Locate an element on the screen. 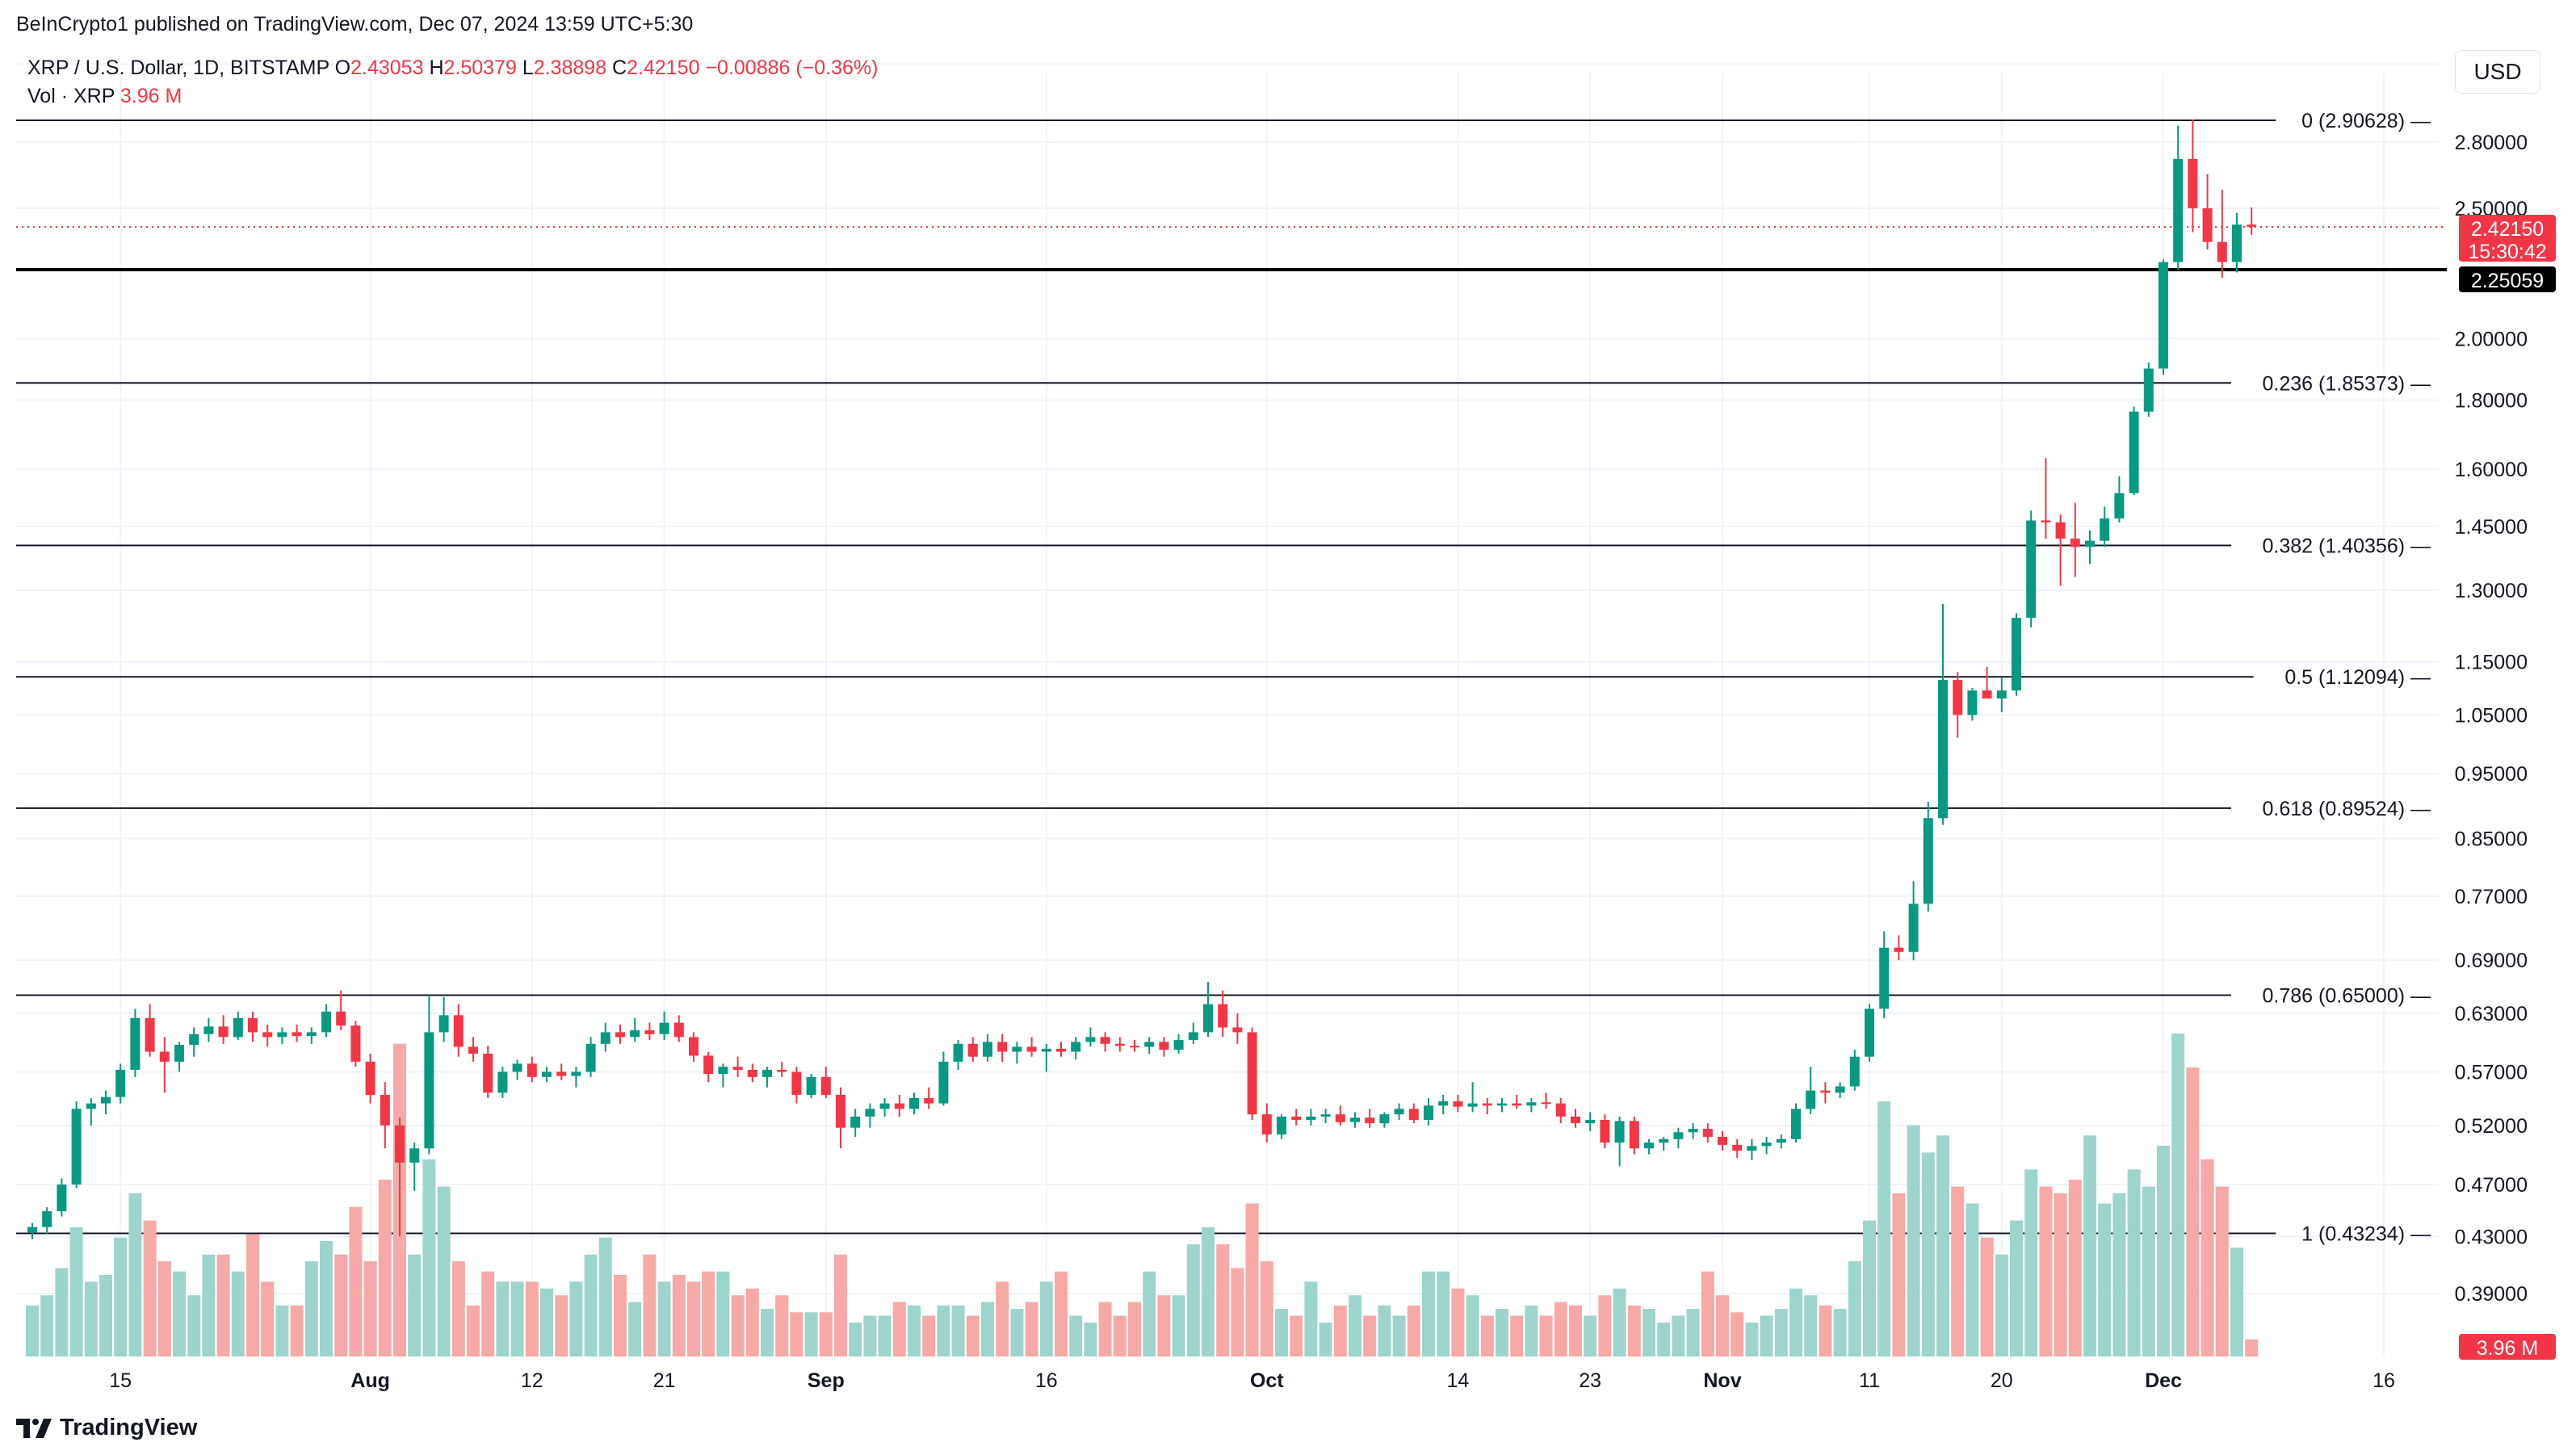  currency-button: USD is located at coordinates (2497, 72).